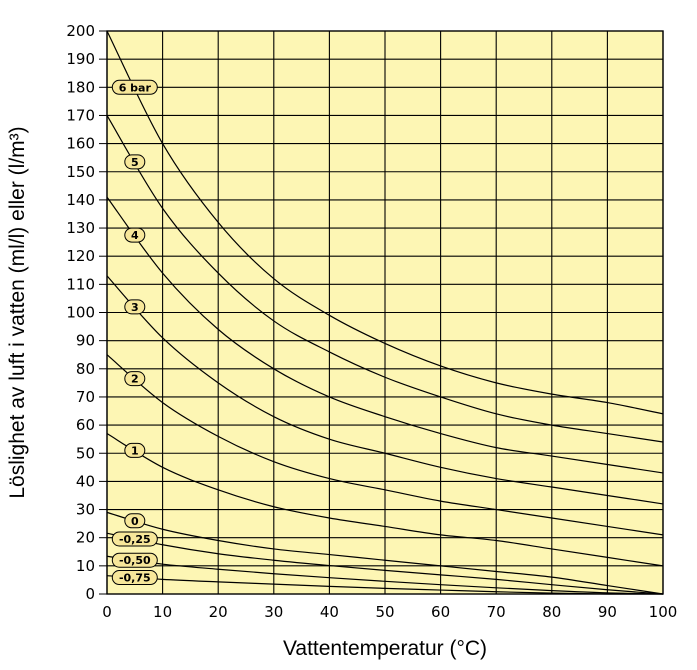 This screenshot has width=697, height=670. Describe the element at coordinates (85, 369) in the screenshot. I see `y-tick-label: 80` at that location.